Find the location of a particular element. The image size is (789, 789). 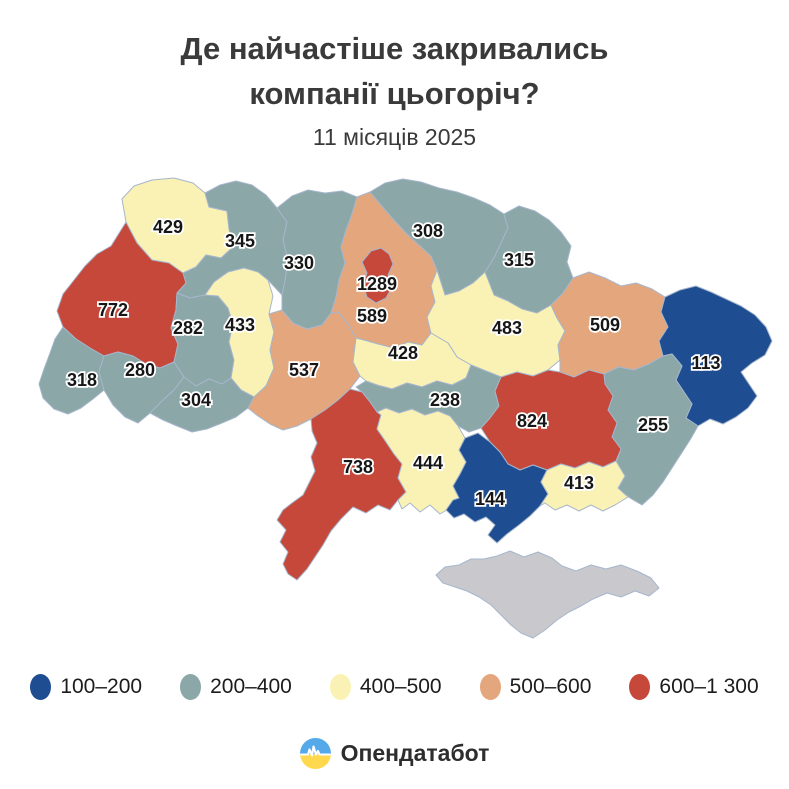

value-label-luhansk: 113 is located at coordinates (705, 363).